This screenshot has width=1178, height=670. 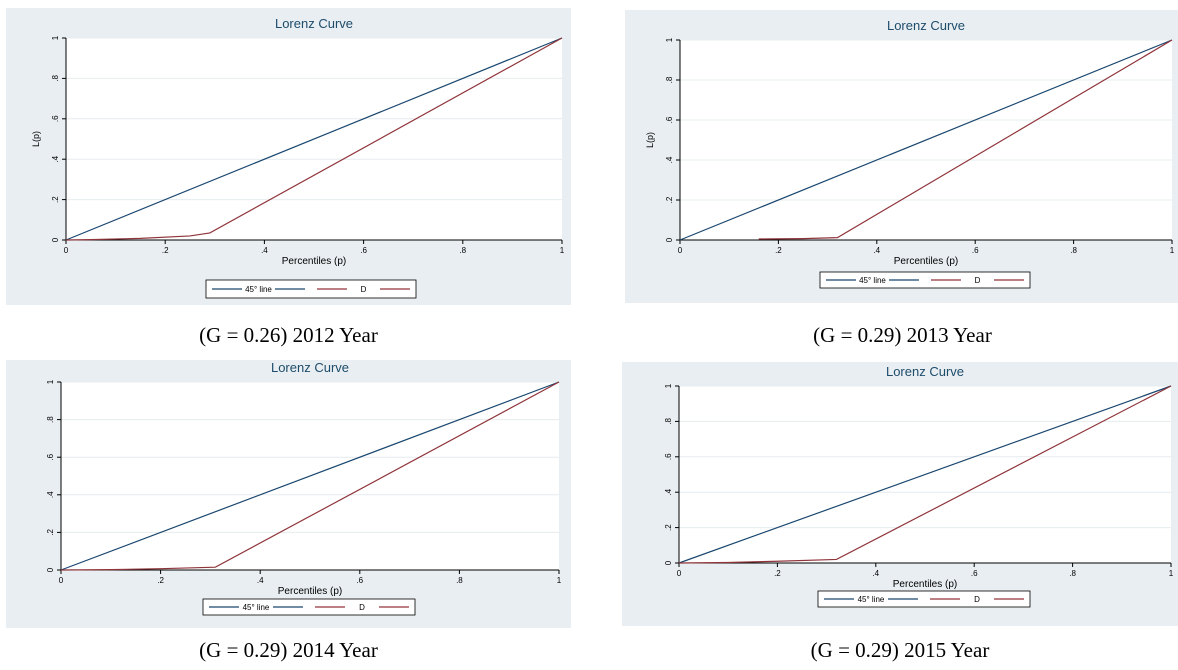 What do you see at coordinates (925, 371) in the screenshot?
I see `chart-title-2015: Lorenz Curve` at bounding box center [925, 371].